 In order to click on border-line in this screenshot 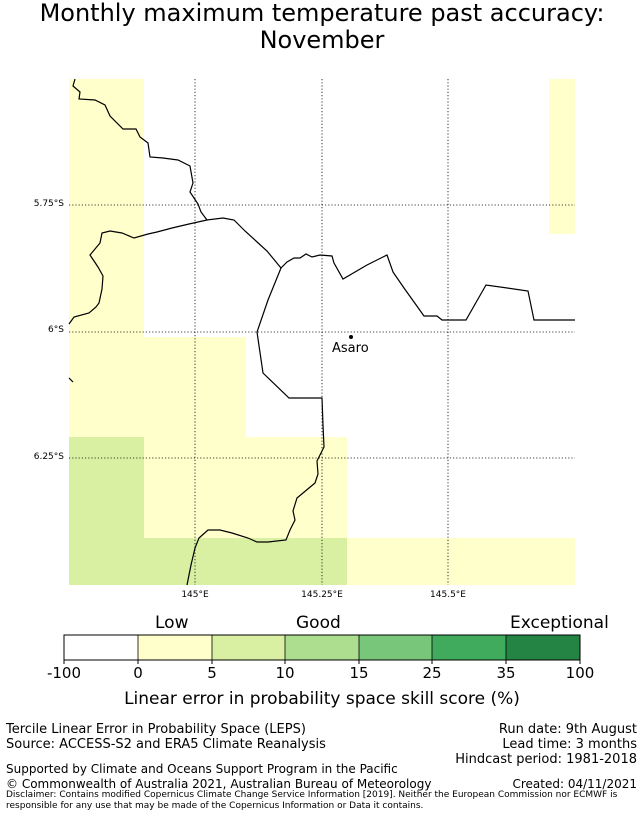, I will do `click(255, 426)`.